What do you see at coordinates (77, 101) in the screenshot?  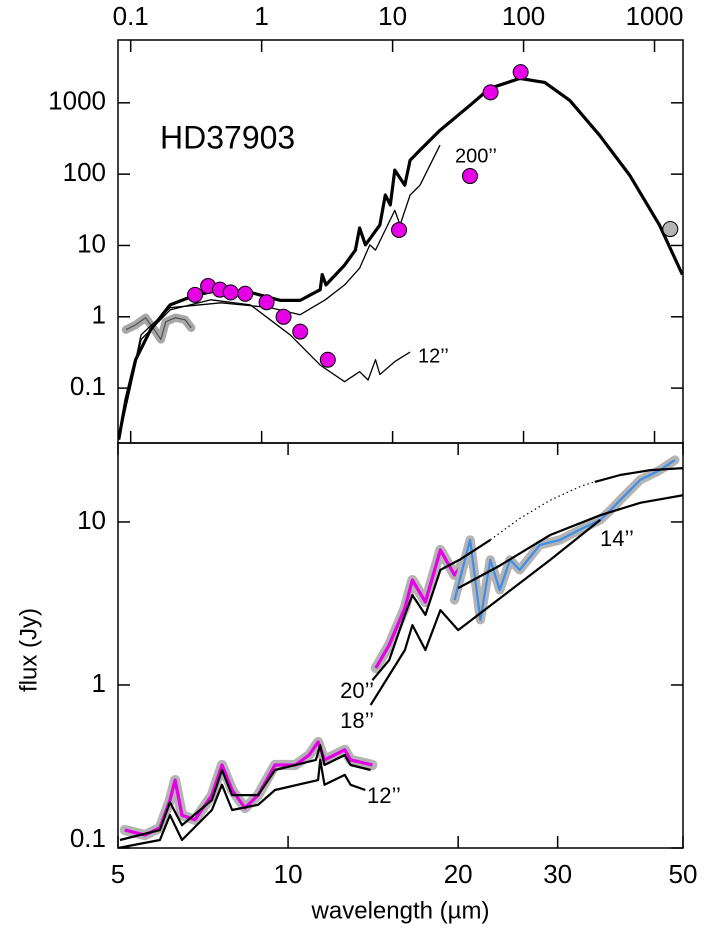 I see `y-tick-label: 1000` at bounding box center [77, 101].